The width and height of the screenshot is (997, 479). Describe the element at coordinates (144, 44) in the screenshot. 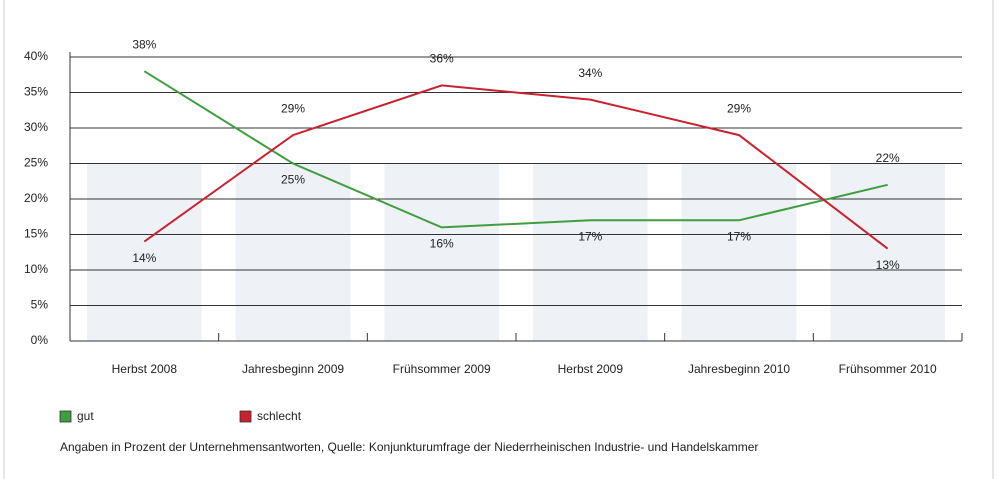

I see `data-label: 38%` at that location.